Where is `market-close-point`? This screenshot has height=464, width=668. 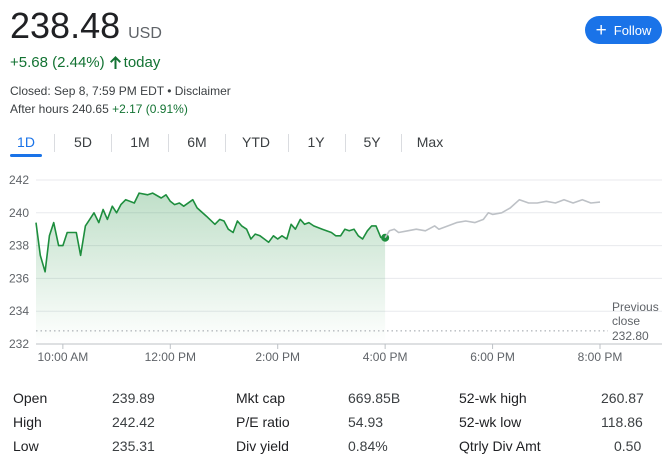 market-close-point is located at coordinates (385, 237).